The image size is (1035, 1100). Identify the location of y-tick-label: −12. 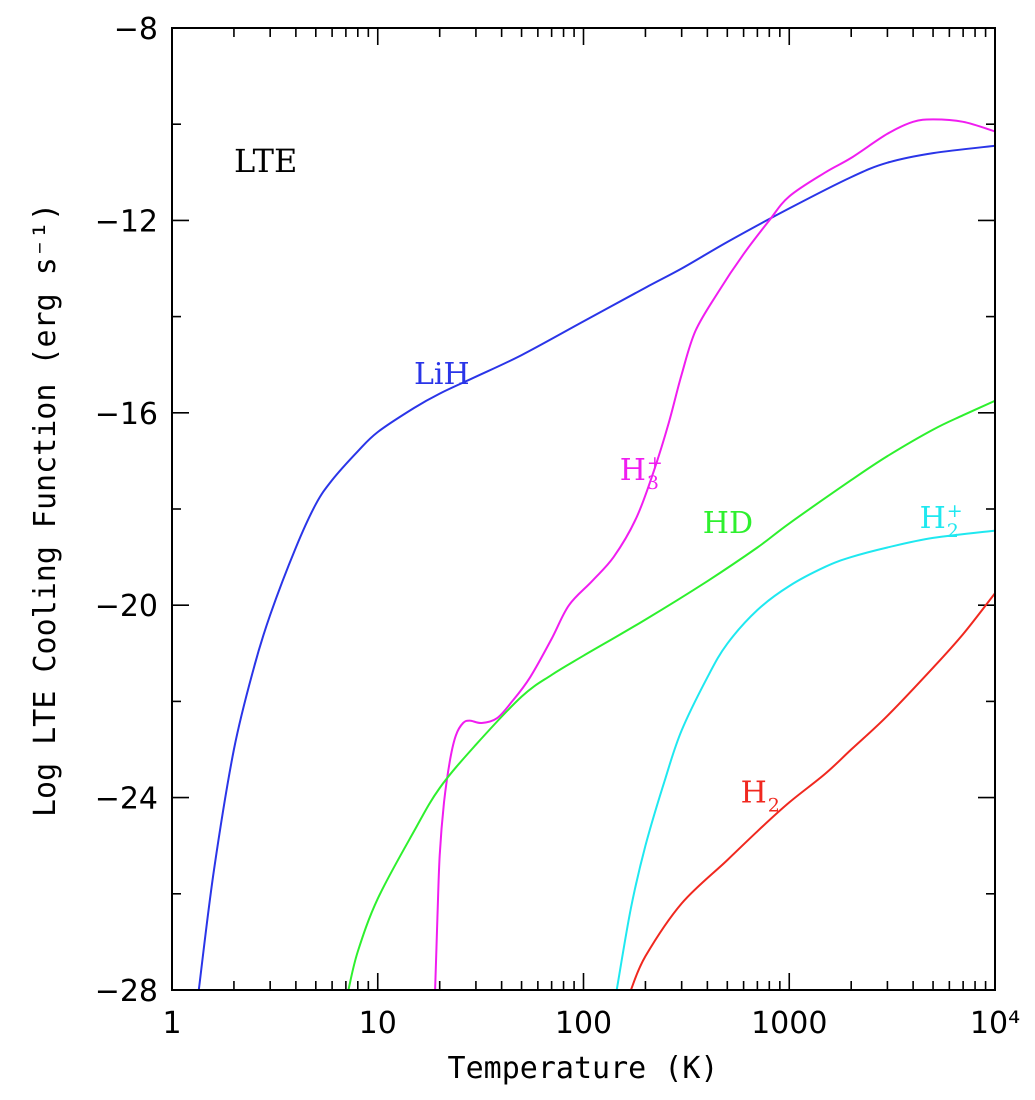
(126, 221).